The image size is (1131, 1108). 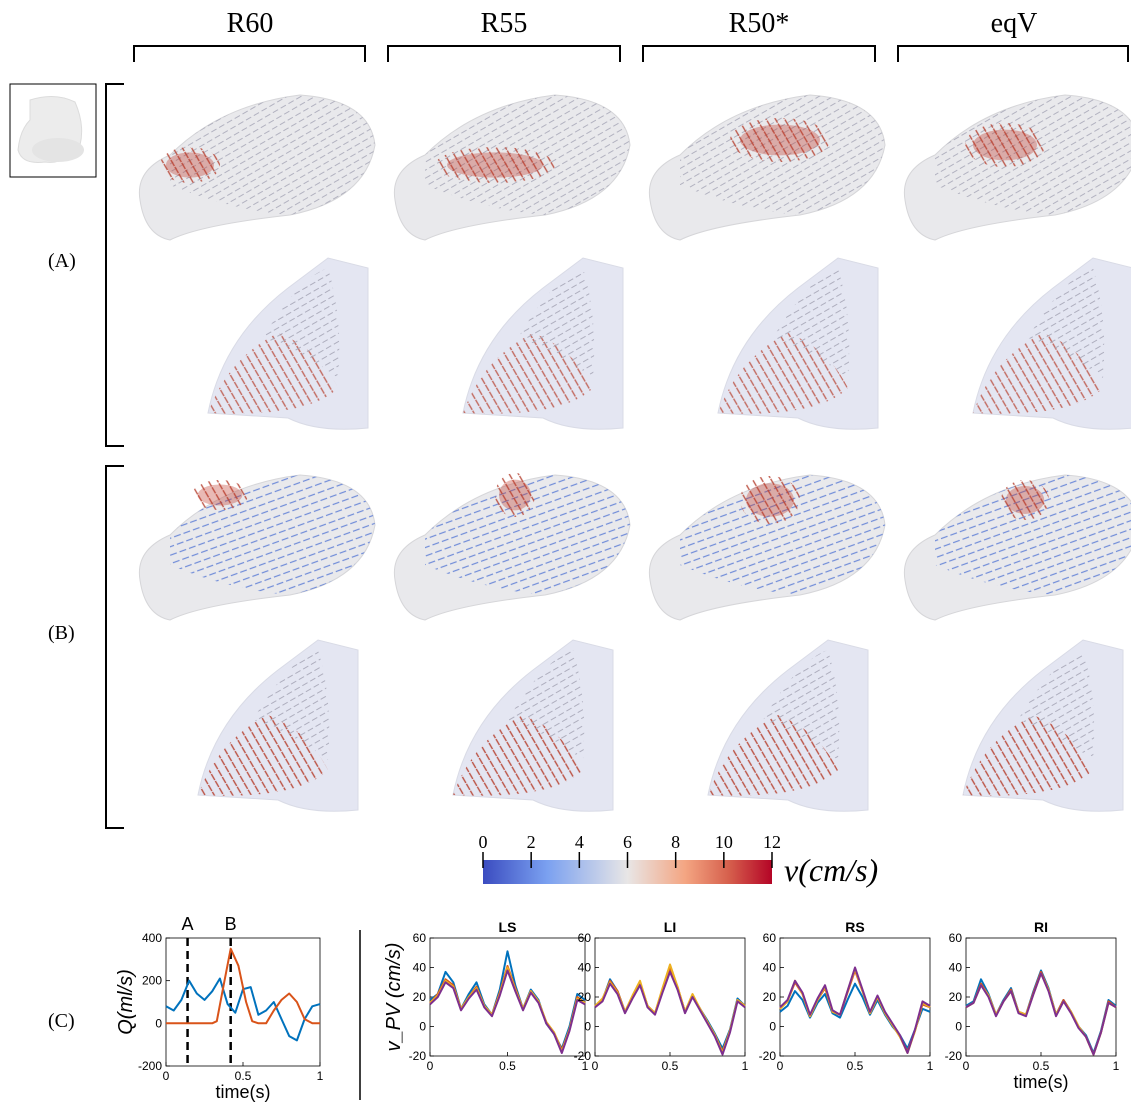 What do you see at coordinates (61, 1021) in the screenshot?
I see `row-label-c: (C)` at bounding box center [61, 1021].